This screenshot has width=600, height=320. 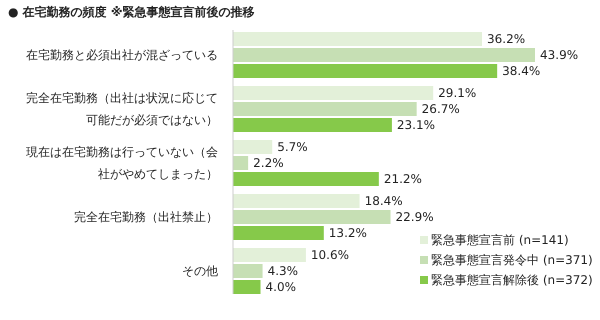 I want to click on legend-label: 緊急事態宣言前 (n=141), so click(x=500, y=240).